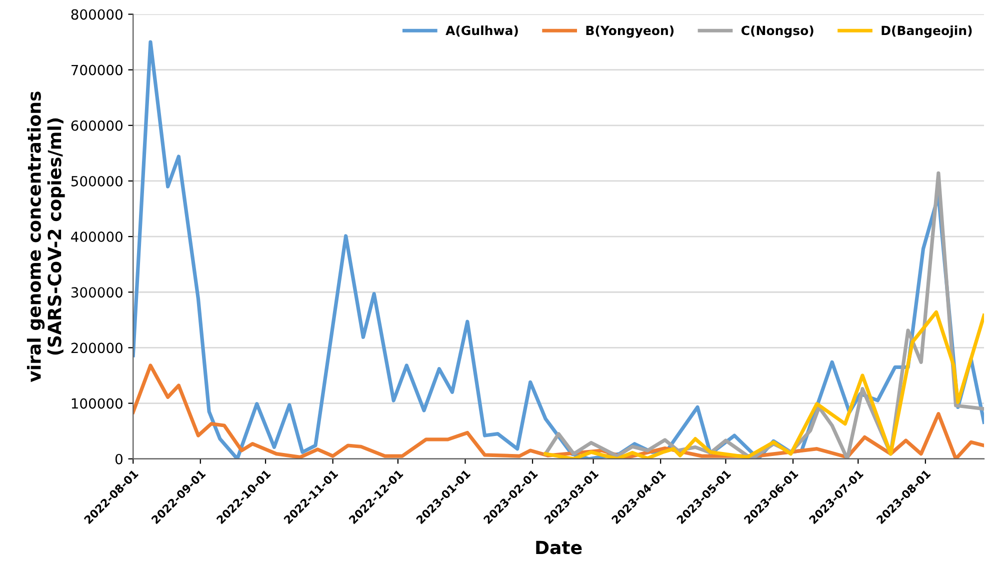  I want to click on y-axis-title: viral genome concentrations (SARS-CoV-2 copies/ml), so click(45, 237).